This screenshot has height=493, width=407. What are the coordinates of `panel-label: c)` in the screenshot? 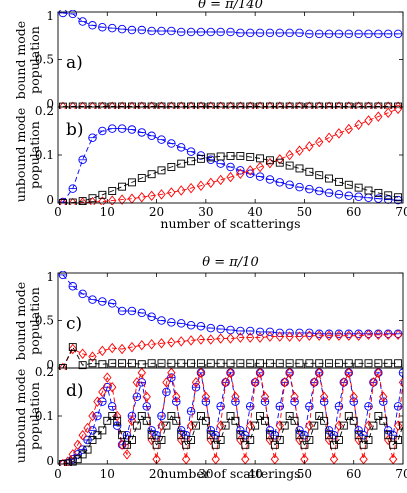 It's located at (74, 324).